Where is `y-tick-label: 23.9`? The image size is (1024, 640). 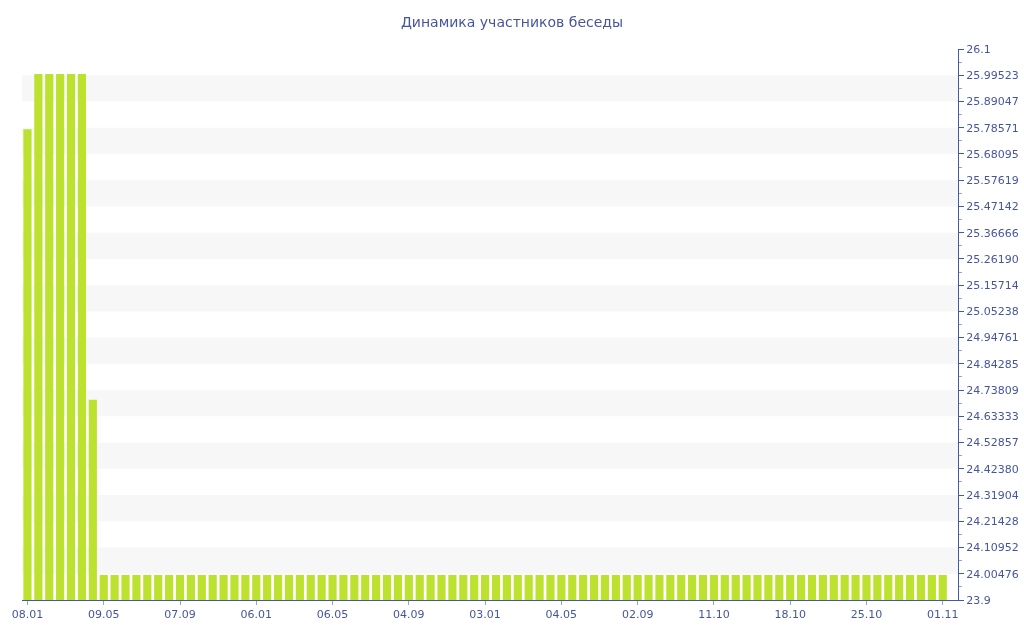 y-tick-label: 23.9 is located at coordinates (978, 600).